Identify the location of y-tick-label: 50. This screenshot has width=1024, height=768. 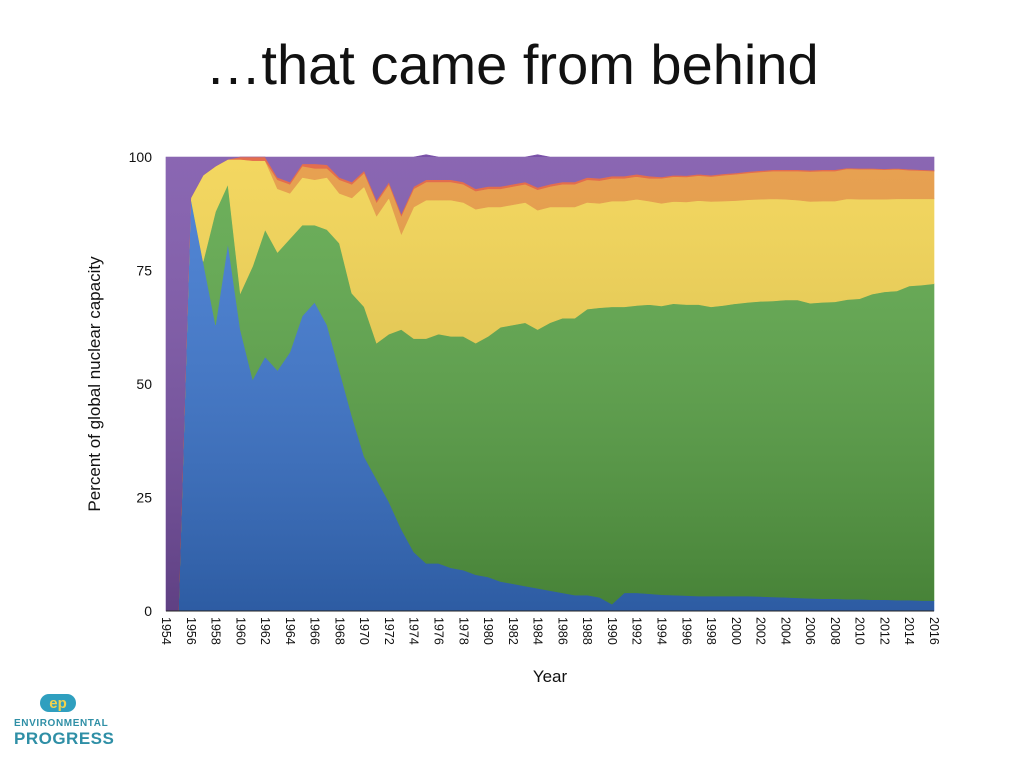
(144, 384).